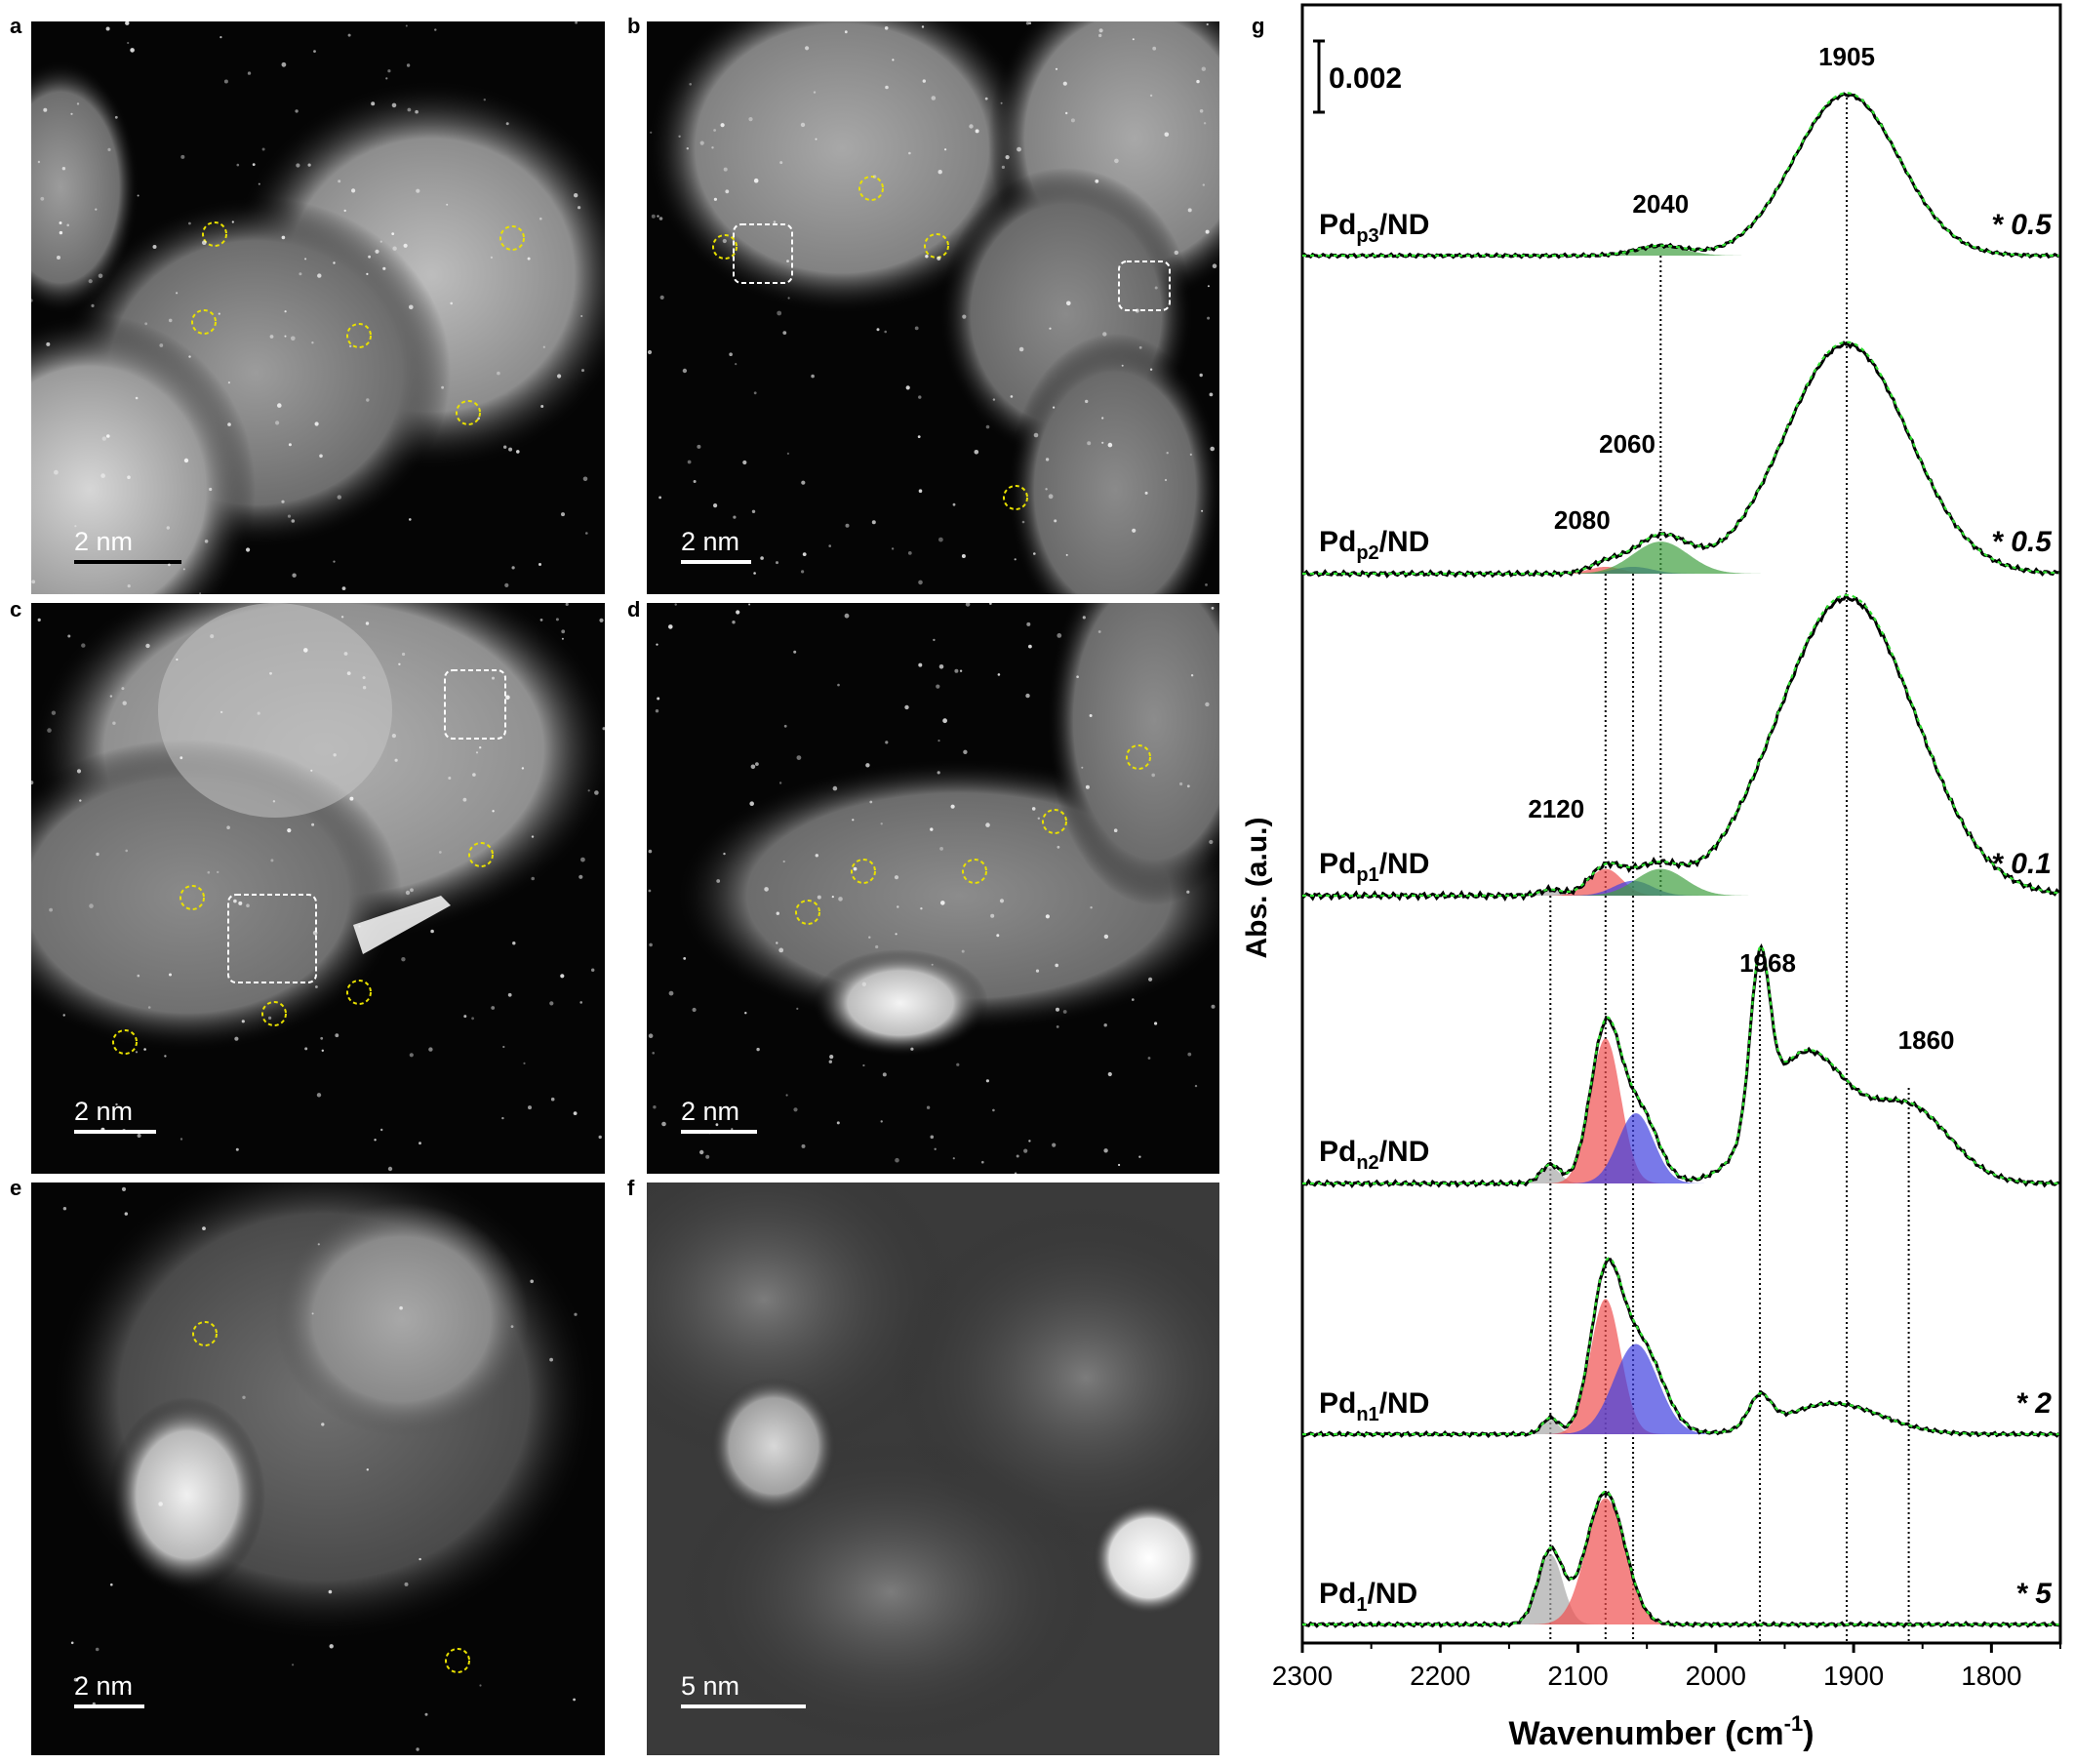  I want to click on panel-label-b: b, so click(634, 26).